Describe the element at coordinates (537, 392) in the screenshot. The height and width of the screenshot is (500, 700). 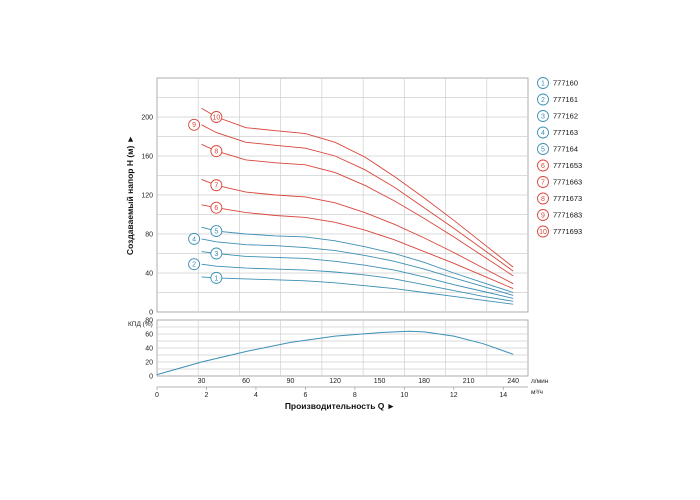
I see `flow-unit-m3h: м³/ч` at that location.